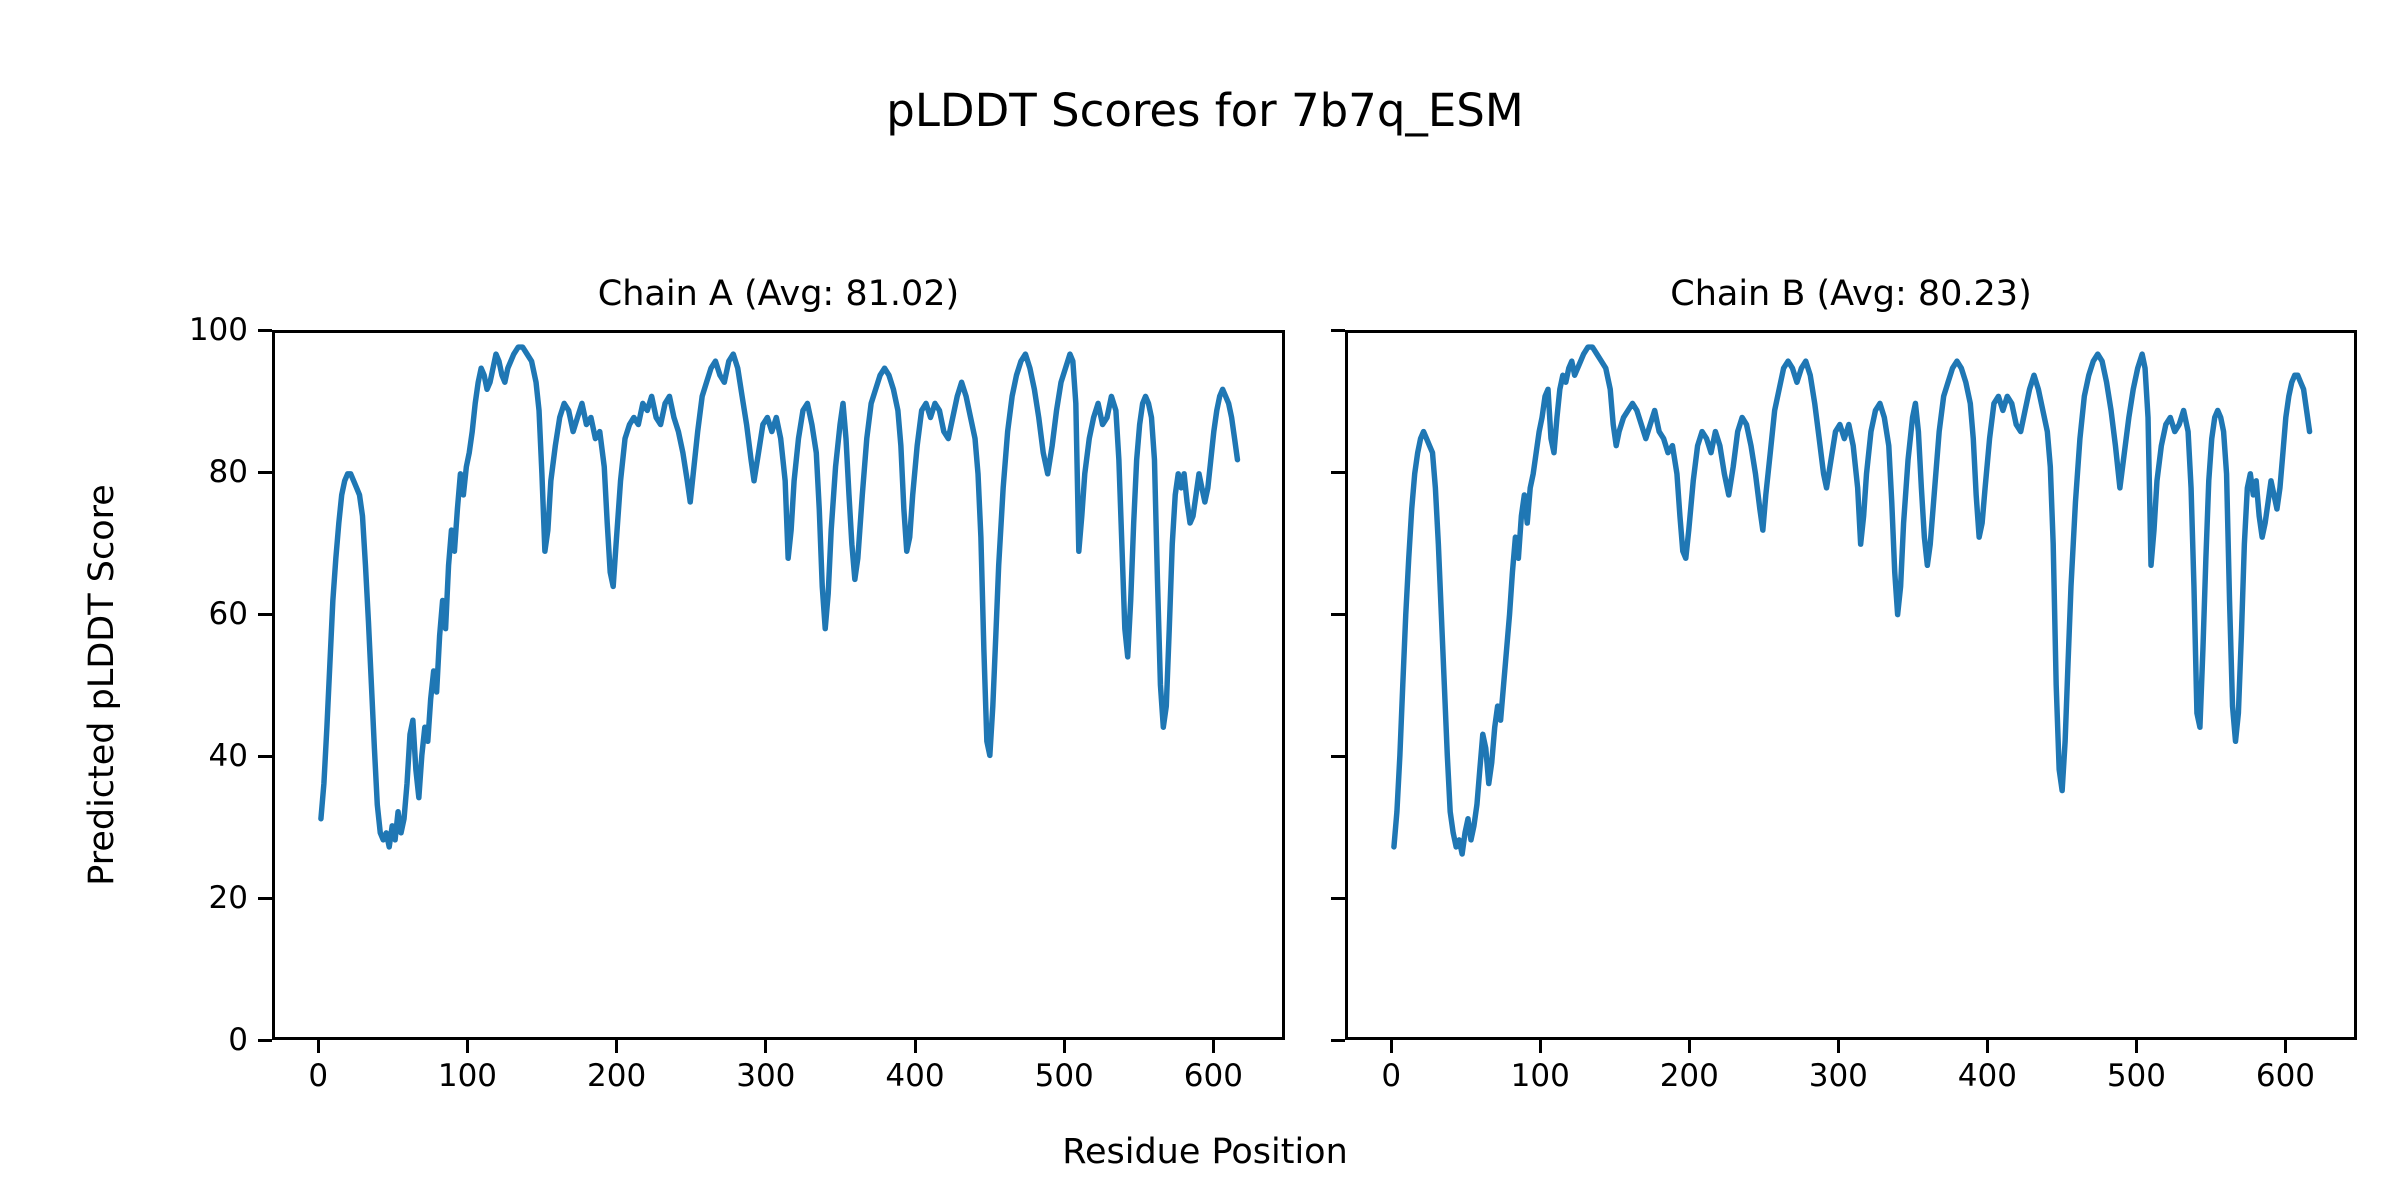 This screenshot has width=2400, height=1200. Describe the element at coordinates (228, 756) in the screenshot. I see `y-tick-label: 40` at that location.